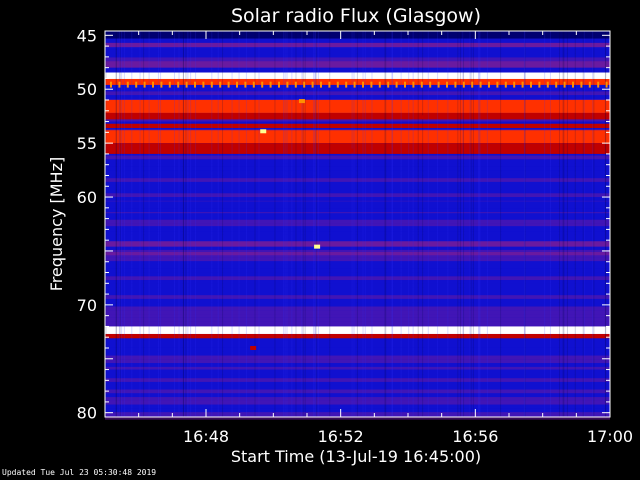 This screenshot has height=480, width=640. What do you see at coordinates (87, 143) in the screenshot?
I see `y-tick-label: 55` at bounding box center [87, 143].